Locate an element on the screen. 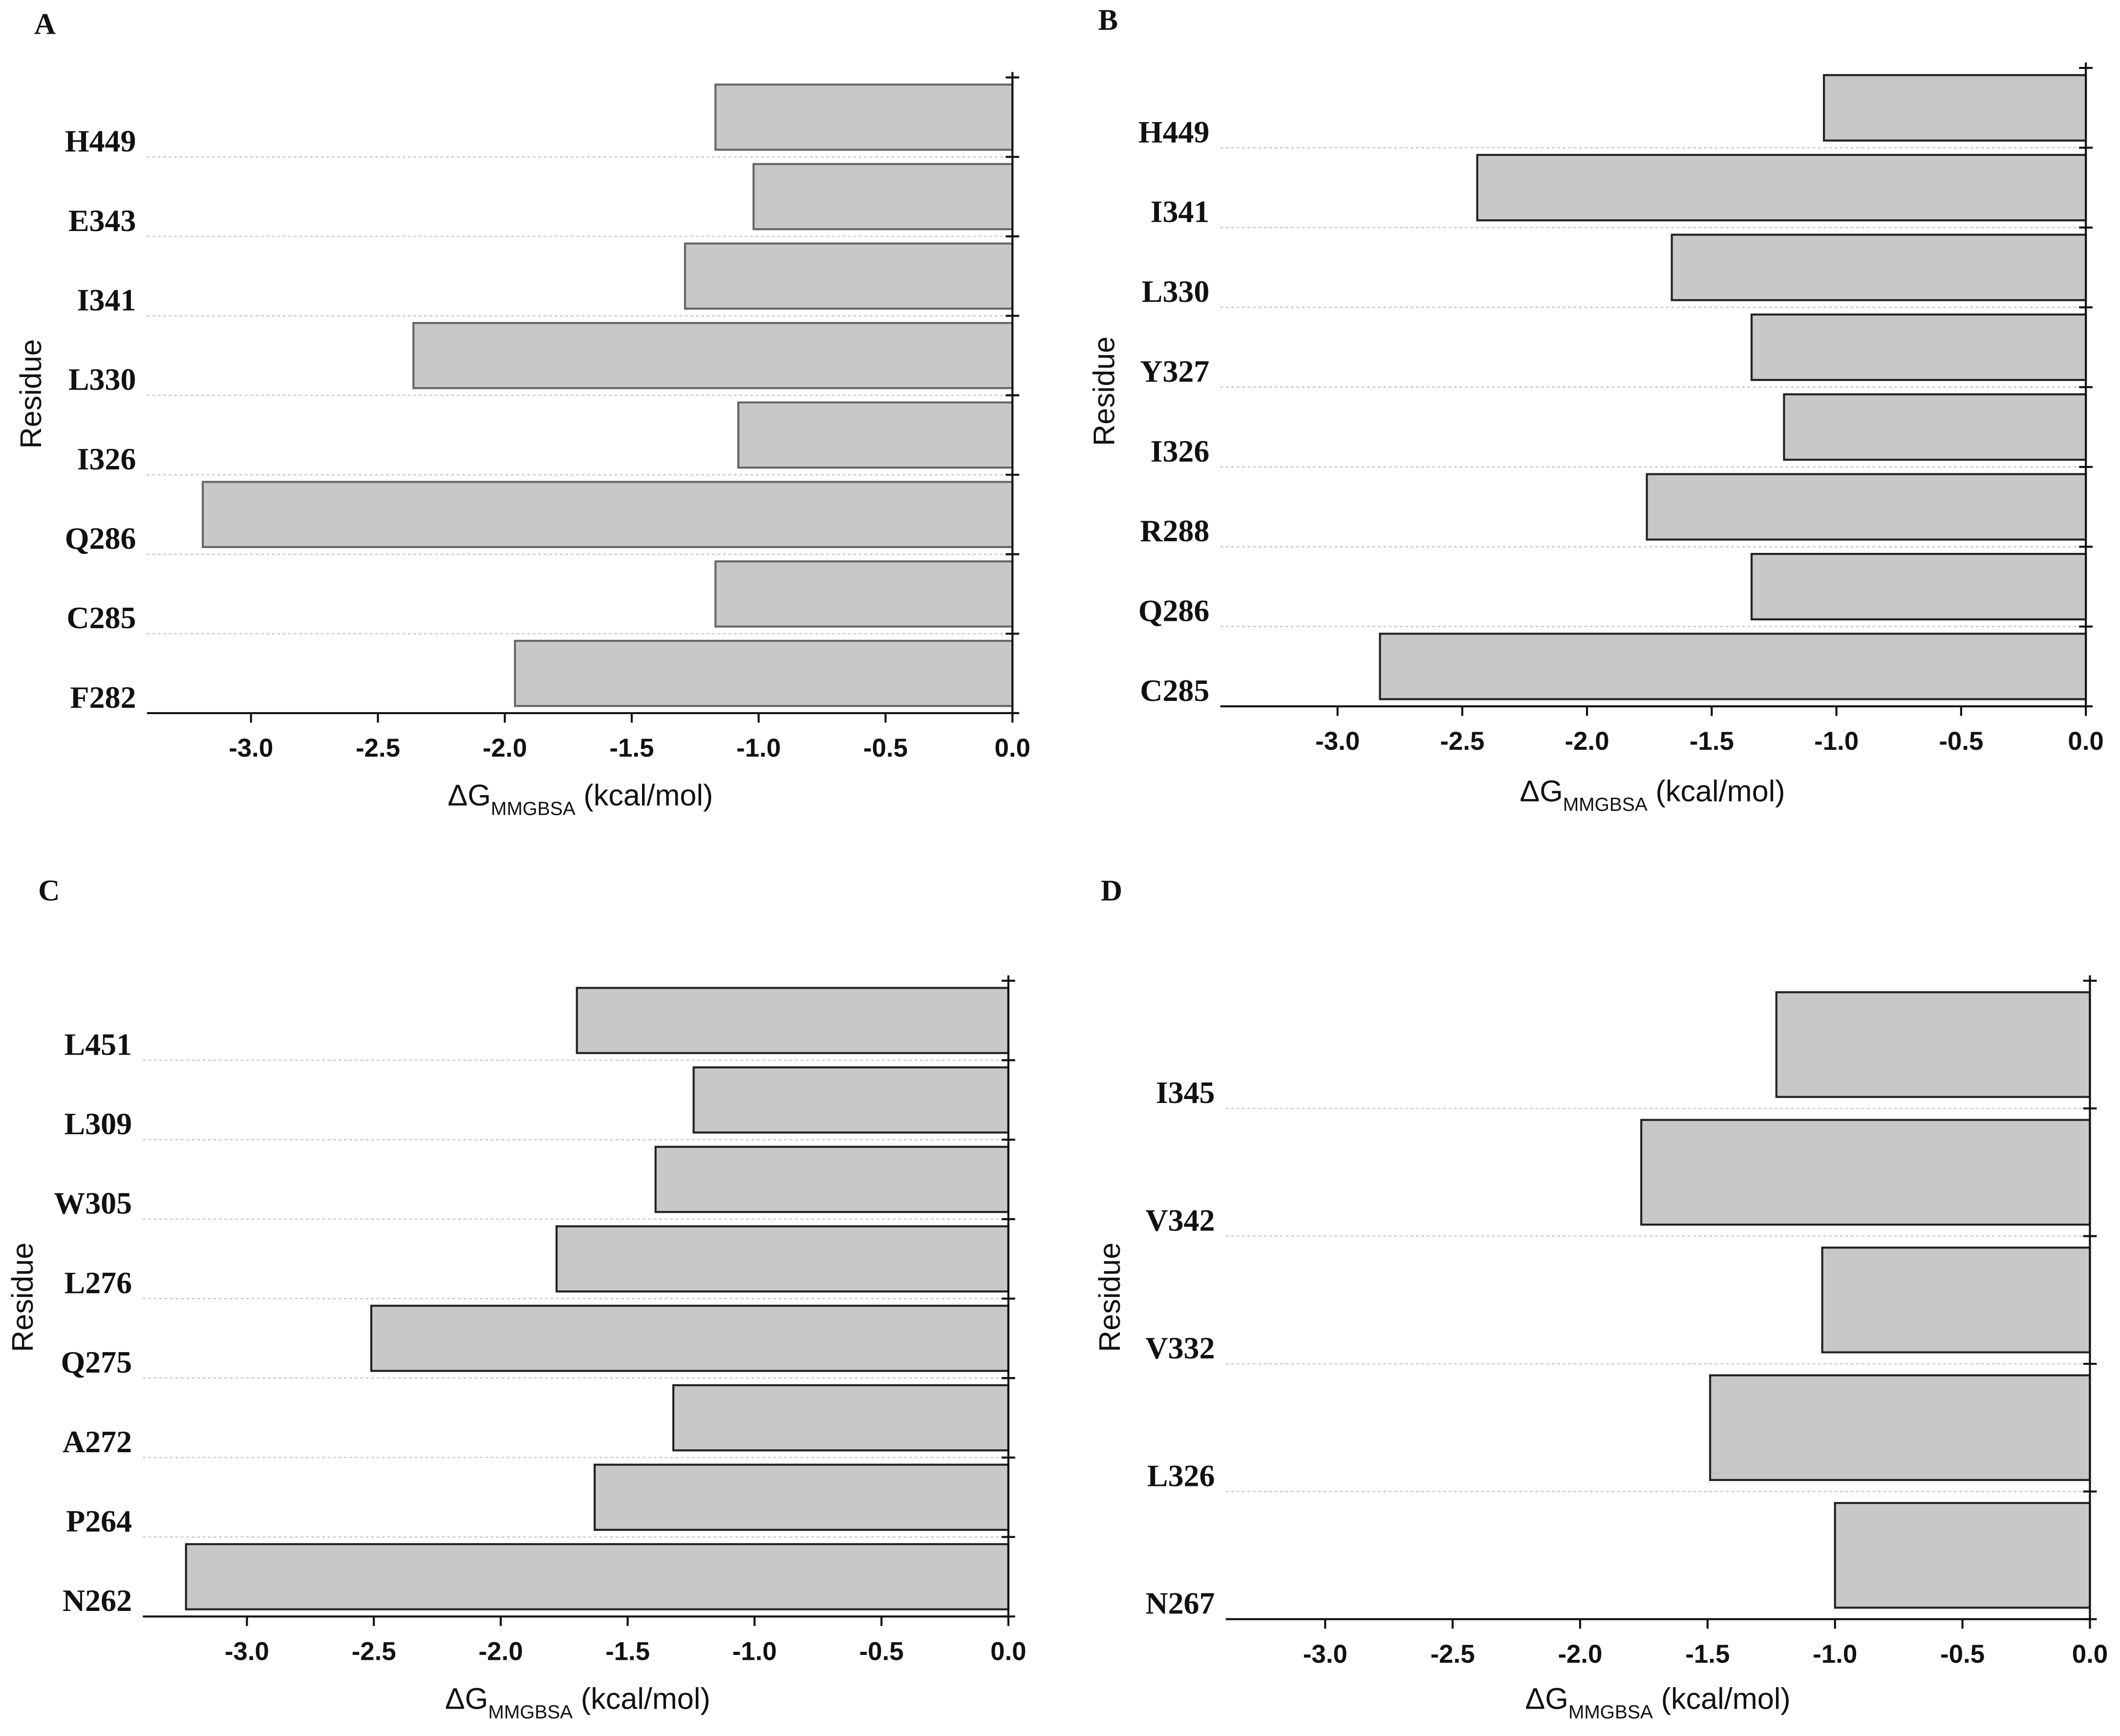 This screenshot has height=1736, width=2120. y-tick-label: L309 is located at coordinates (98, 1123).